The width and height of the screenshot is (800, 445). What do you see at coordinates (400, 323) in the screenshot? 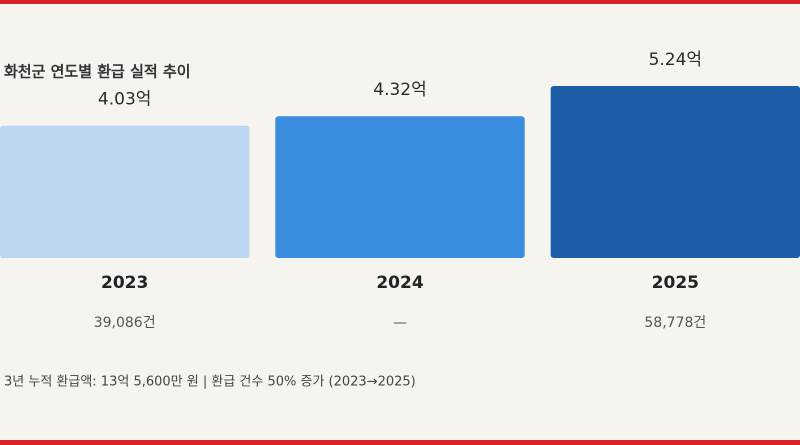
I see `category-note: —` at bounding box center [400, 323].